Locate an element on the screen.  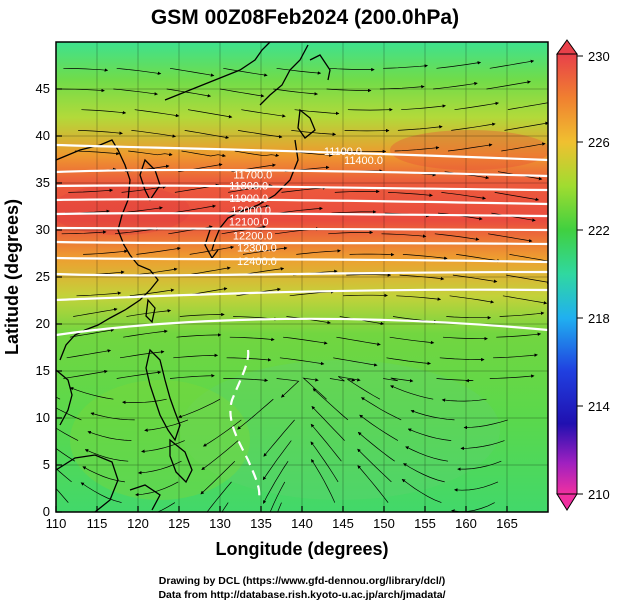
contour-line-dashed is located at coordinates (245, 425).